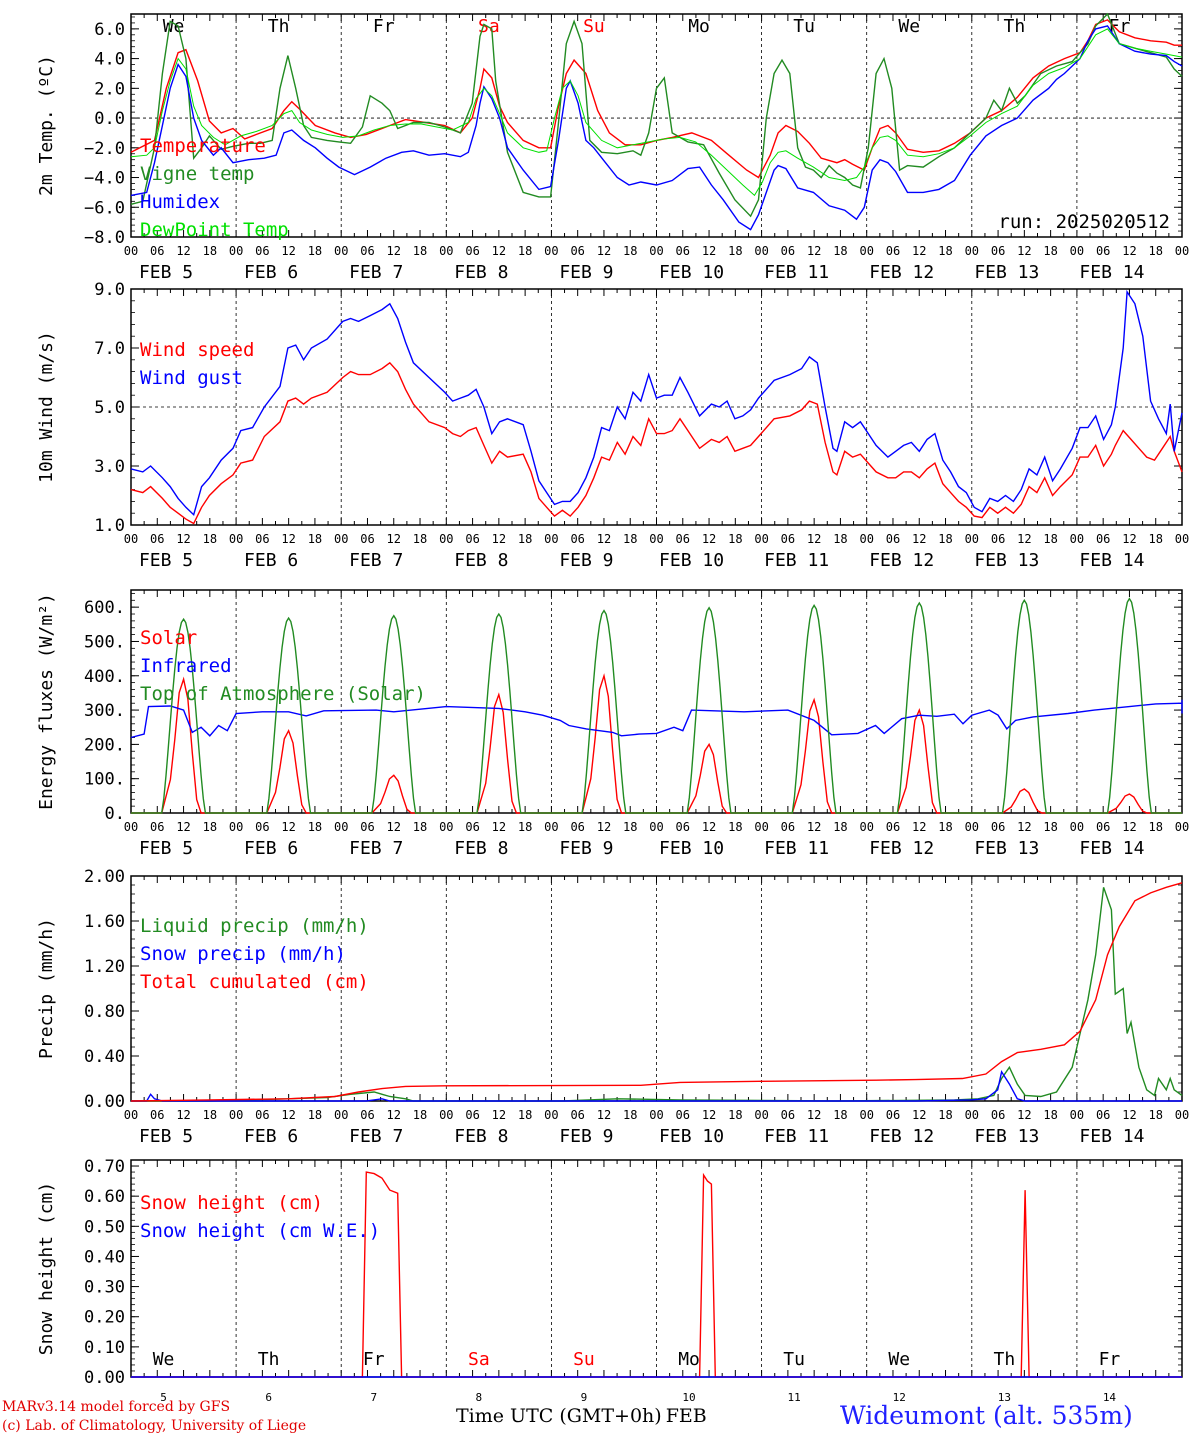 The image size is (1194, 1440). I want to click on y-tick-label: 0.40, so click(104, 1057).